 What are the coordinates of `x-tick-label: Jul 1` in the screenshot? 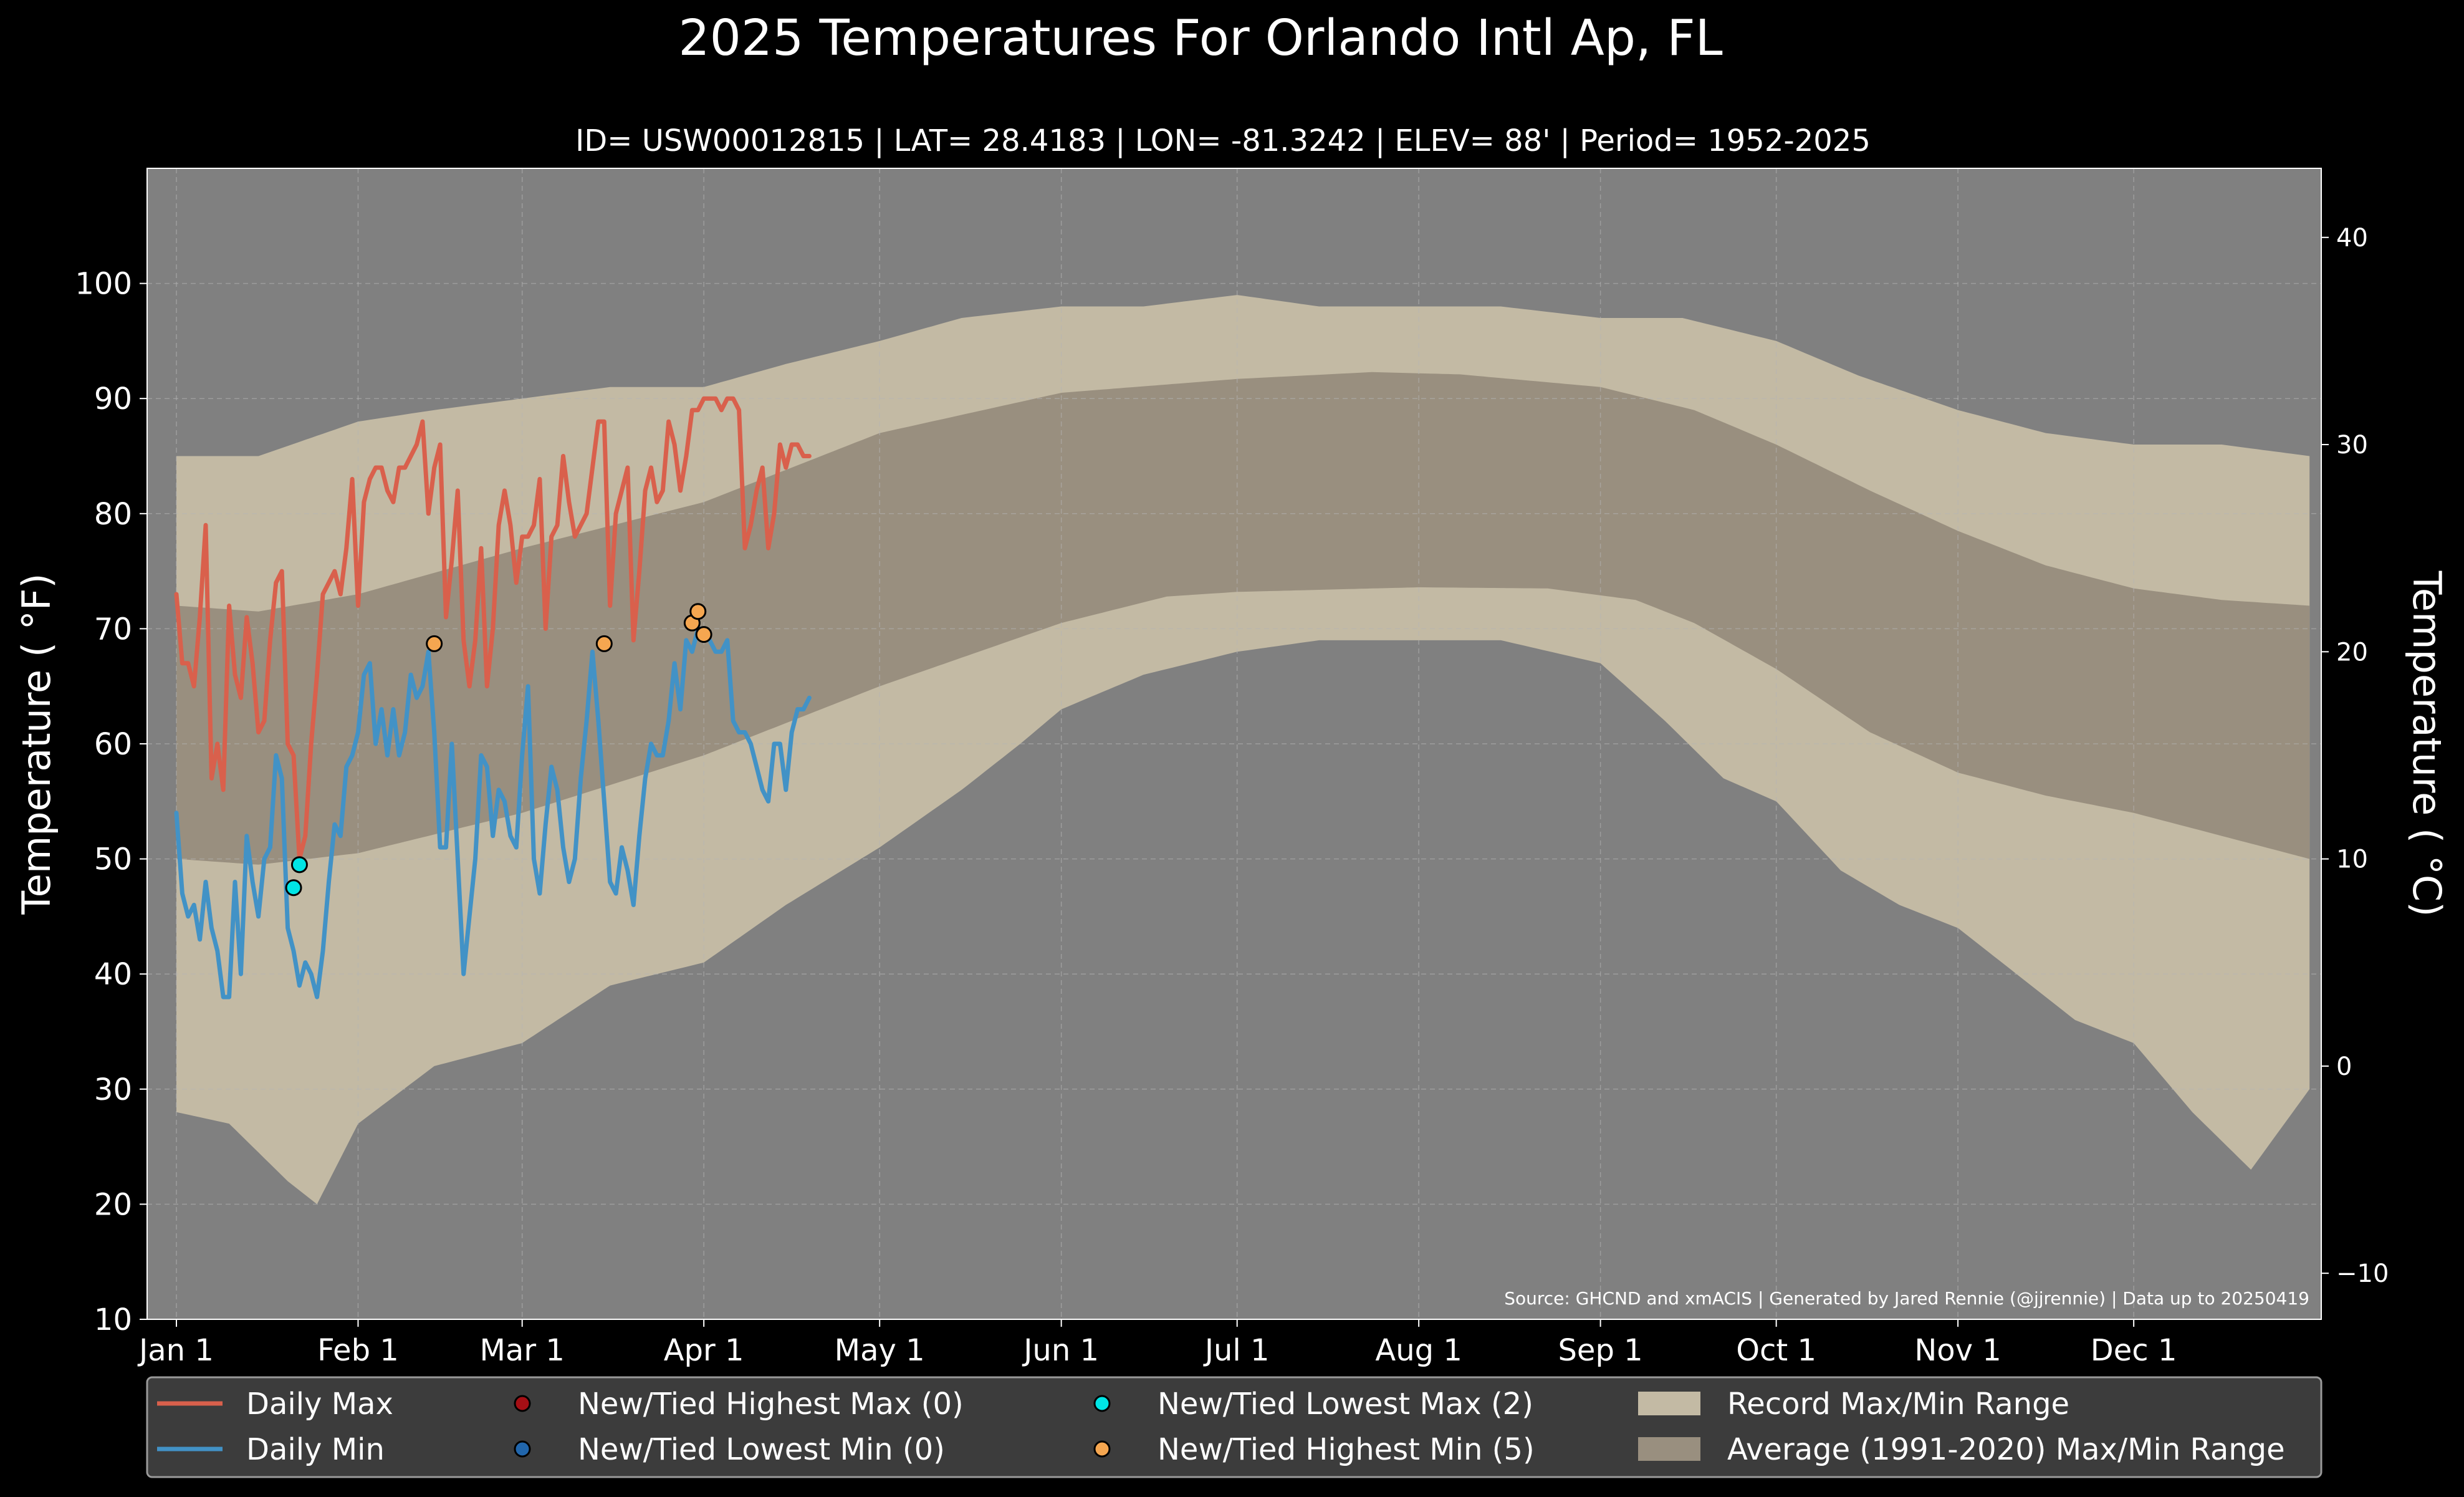 It's located at (1236, 1350).